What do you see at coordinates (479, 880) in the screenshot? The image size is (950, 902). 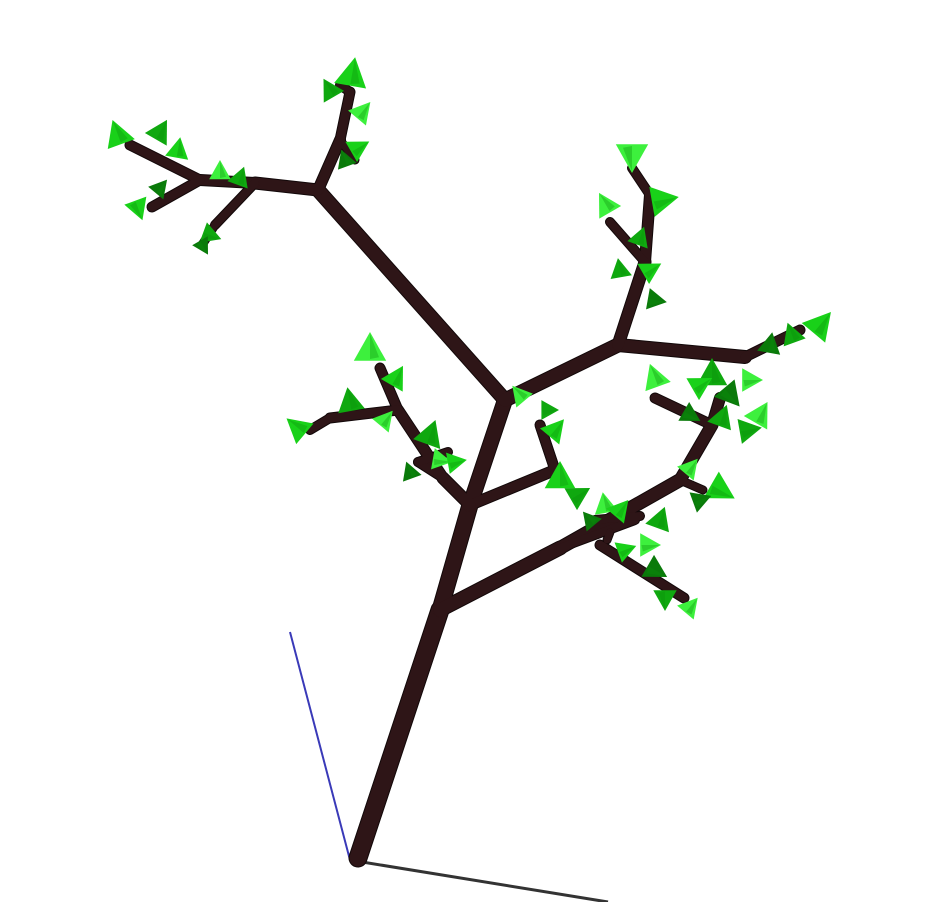 I see `x-axis-line` at bounding box center [479, 880].